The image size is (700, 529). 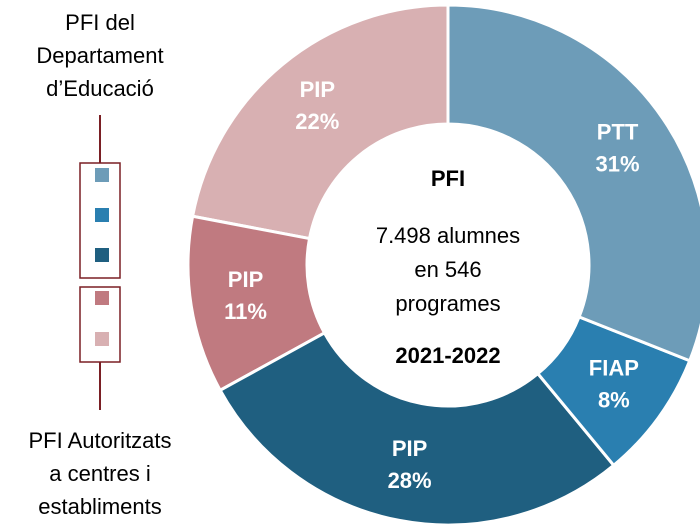 I want to click on segment-label: 8%, so click(x=614, y=399).